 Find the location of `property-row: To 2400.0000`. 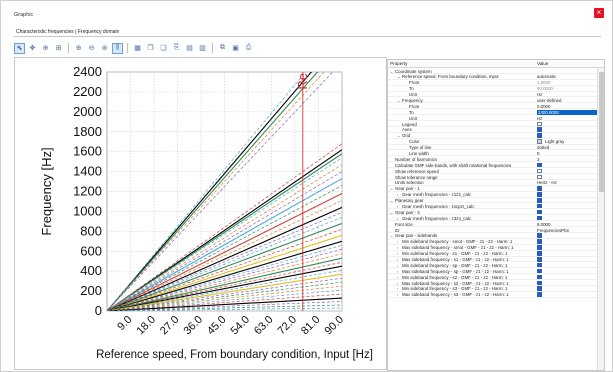

property-row: To 2400.0000 is located at coordinates (493, 112).